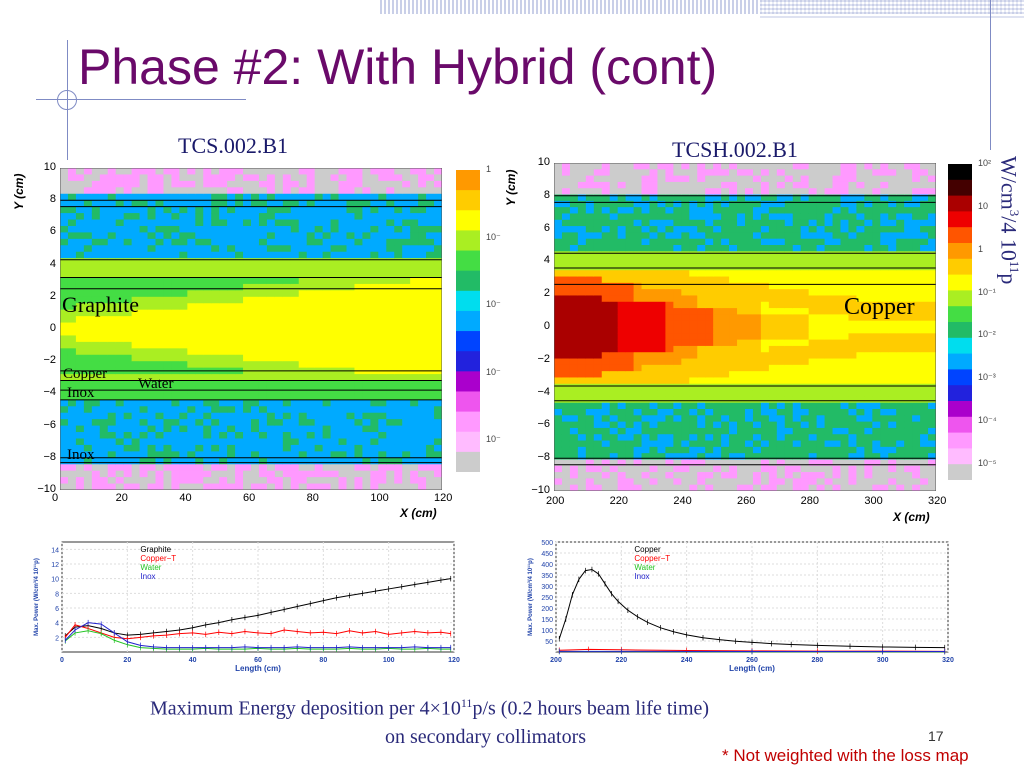  Describe the element at coordinates (62, 660) in the screenshot. I see `x-tick-label: 0` at that location.